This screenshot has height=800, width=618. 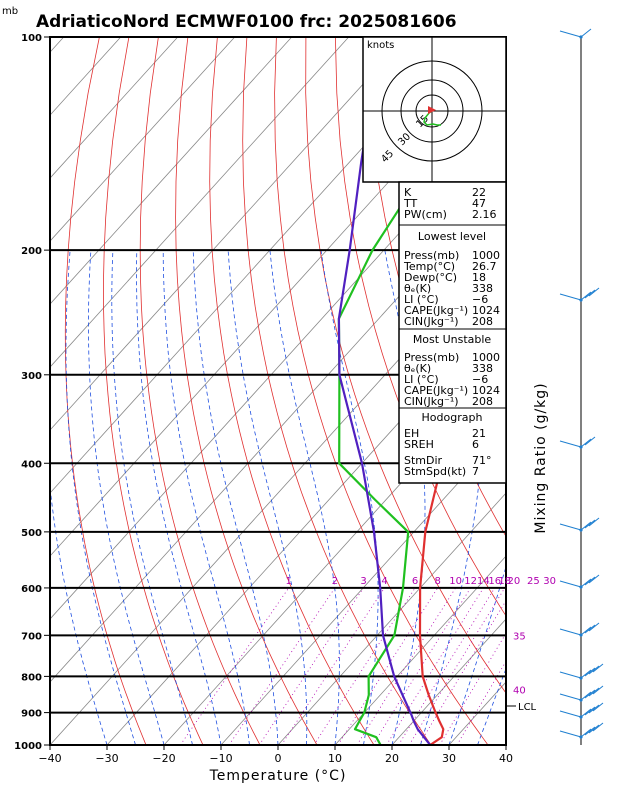 What do you see at coordinates (425, 214) in the screenshot?
I see `index-label: PW(cm)` at bounding box center [425, 214].